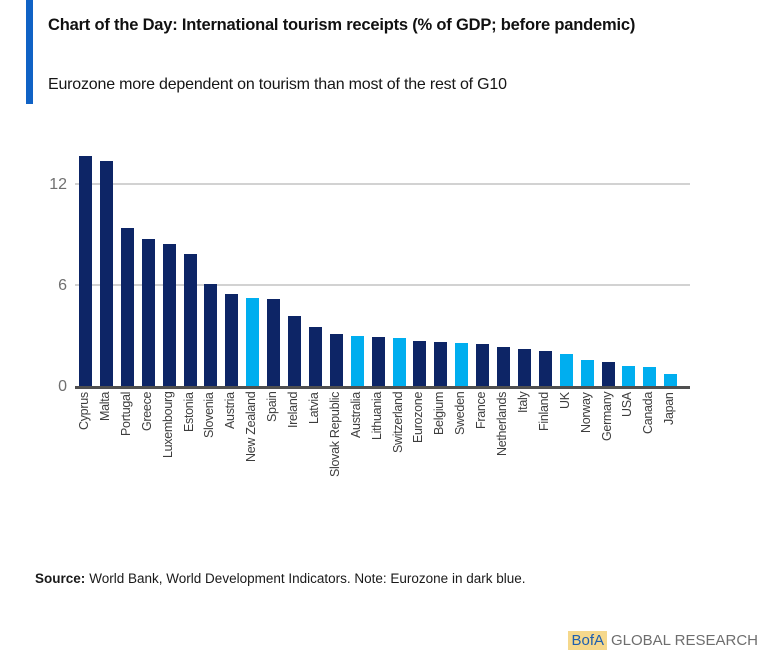 The height and width of the screenshot is (667, 780). Describe the element at coordinates (399, 362) in the screenshot. I see `bar-switzerland` at that location.